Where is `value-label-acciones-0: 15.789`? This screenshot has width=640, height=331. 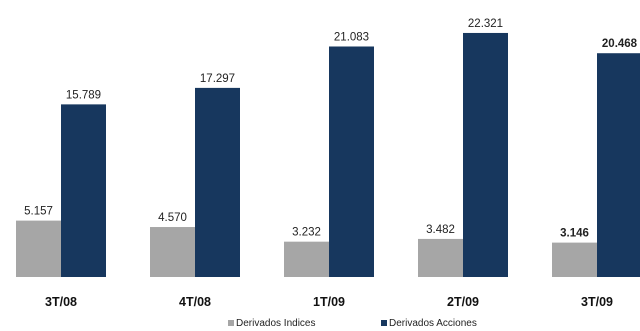
value-label-acciones-0: 15.789 is located at coordinates (83, 95).